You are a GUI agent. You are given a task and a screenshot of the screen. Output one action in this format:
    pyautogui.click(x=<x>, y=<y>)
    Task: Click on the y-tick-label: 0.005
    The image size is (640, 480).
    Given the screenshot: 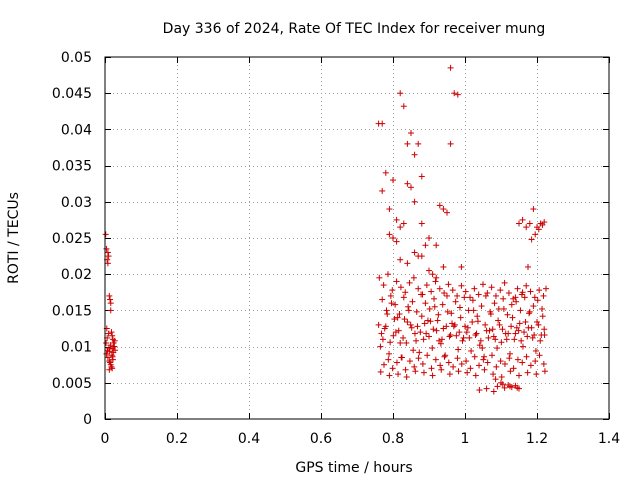 What is the action you would take?
    pyautogui.click(x=72, y=384)
    